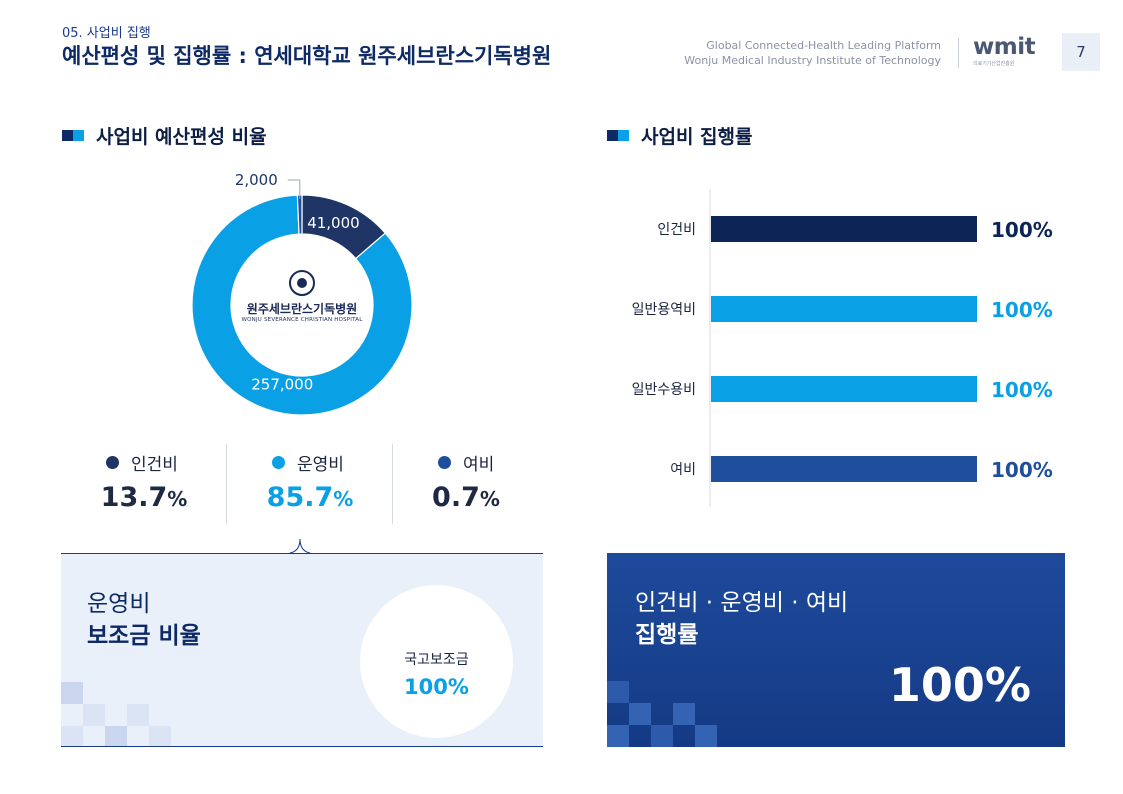 The width and height of the screenshot is (1123, 794). I want to click on budget-ratio-heading: 사업비 예산편성 비율, so click(164, 135).